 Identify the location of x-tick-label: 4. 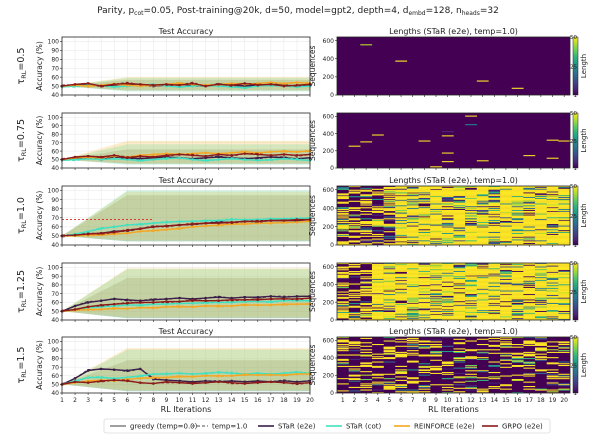
(378, 400).